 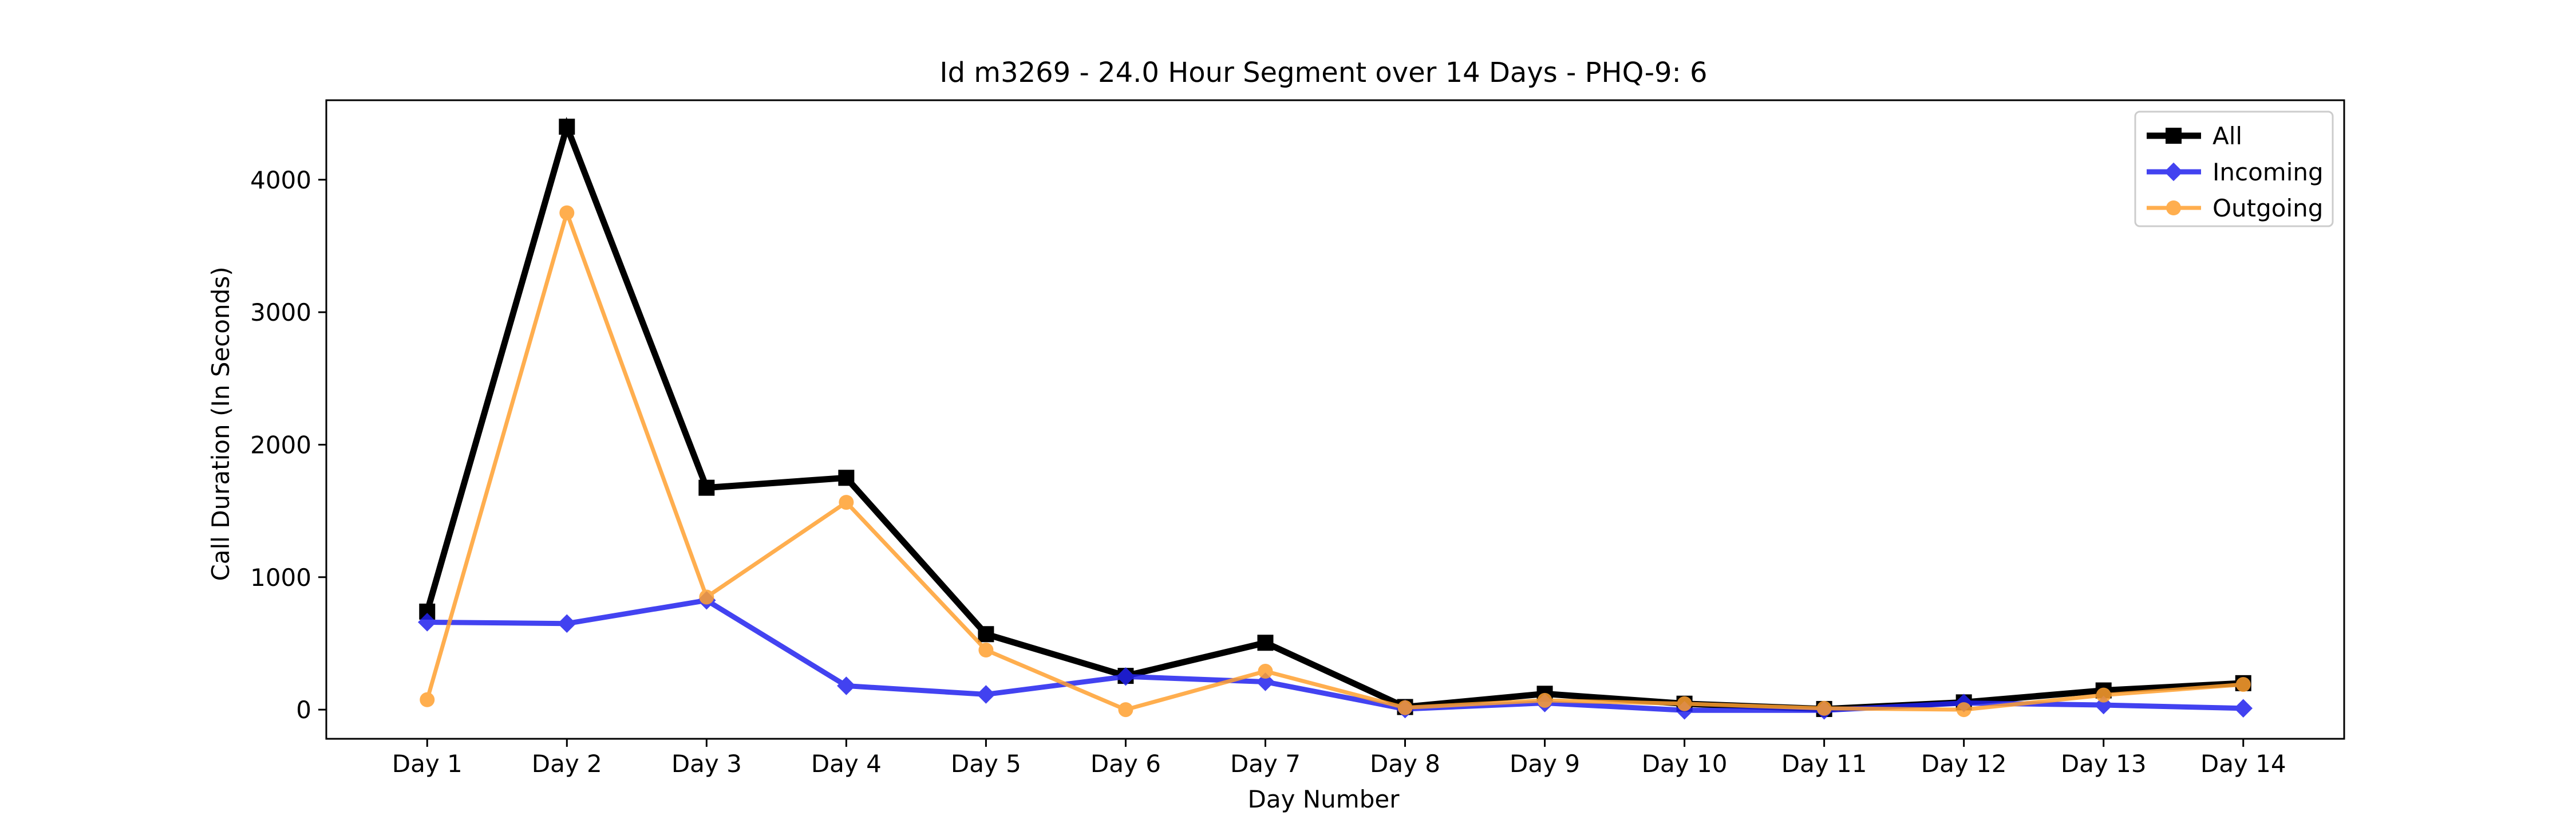 I want to click on series-line-incoming, so click(x=1335, y=655).